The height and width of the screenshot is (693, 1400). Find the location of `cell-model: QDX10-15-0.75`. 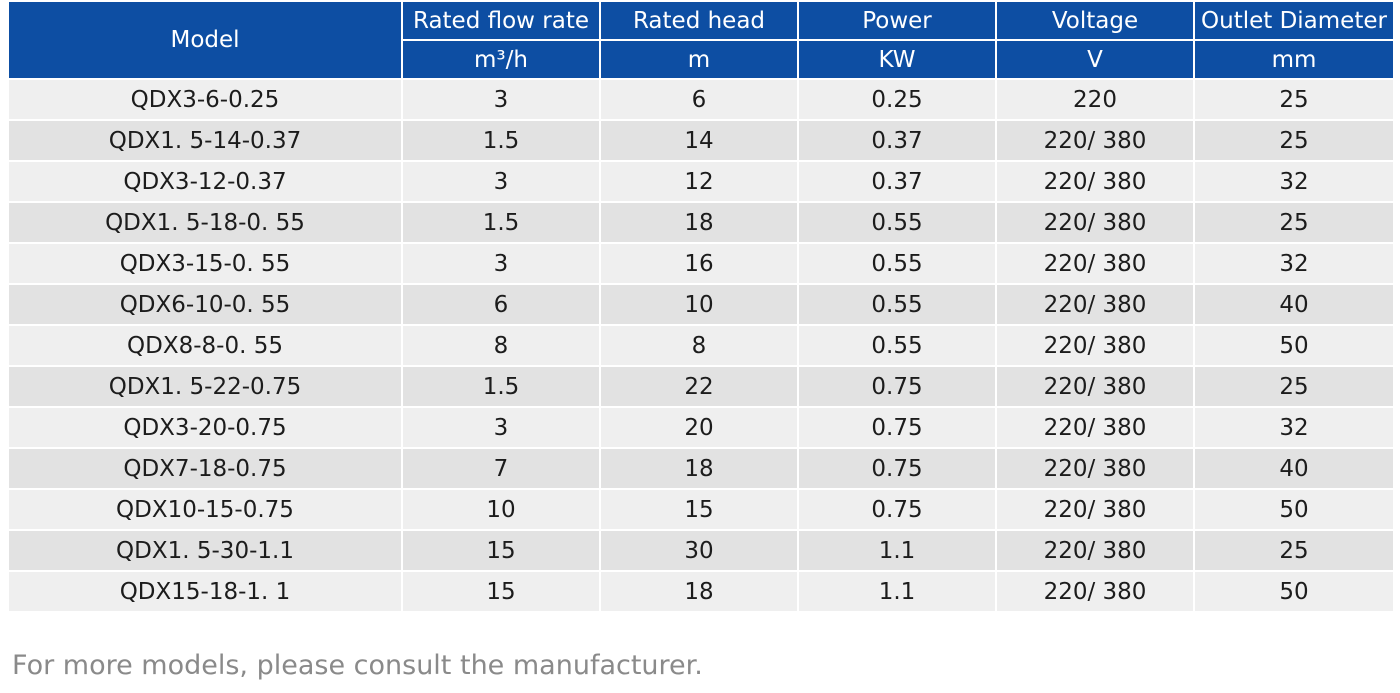

cell-model: QDX10-15-0.75 is located at coordinates (205, 509).